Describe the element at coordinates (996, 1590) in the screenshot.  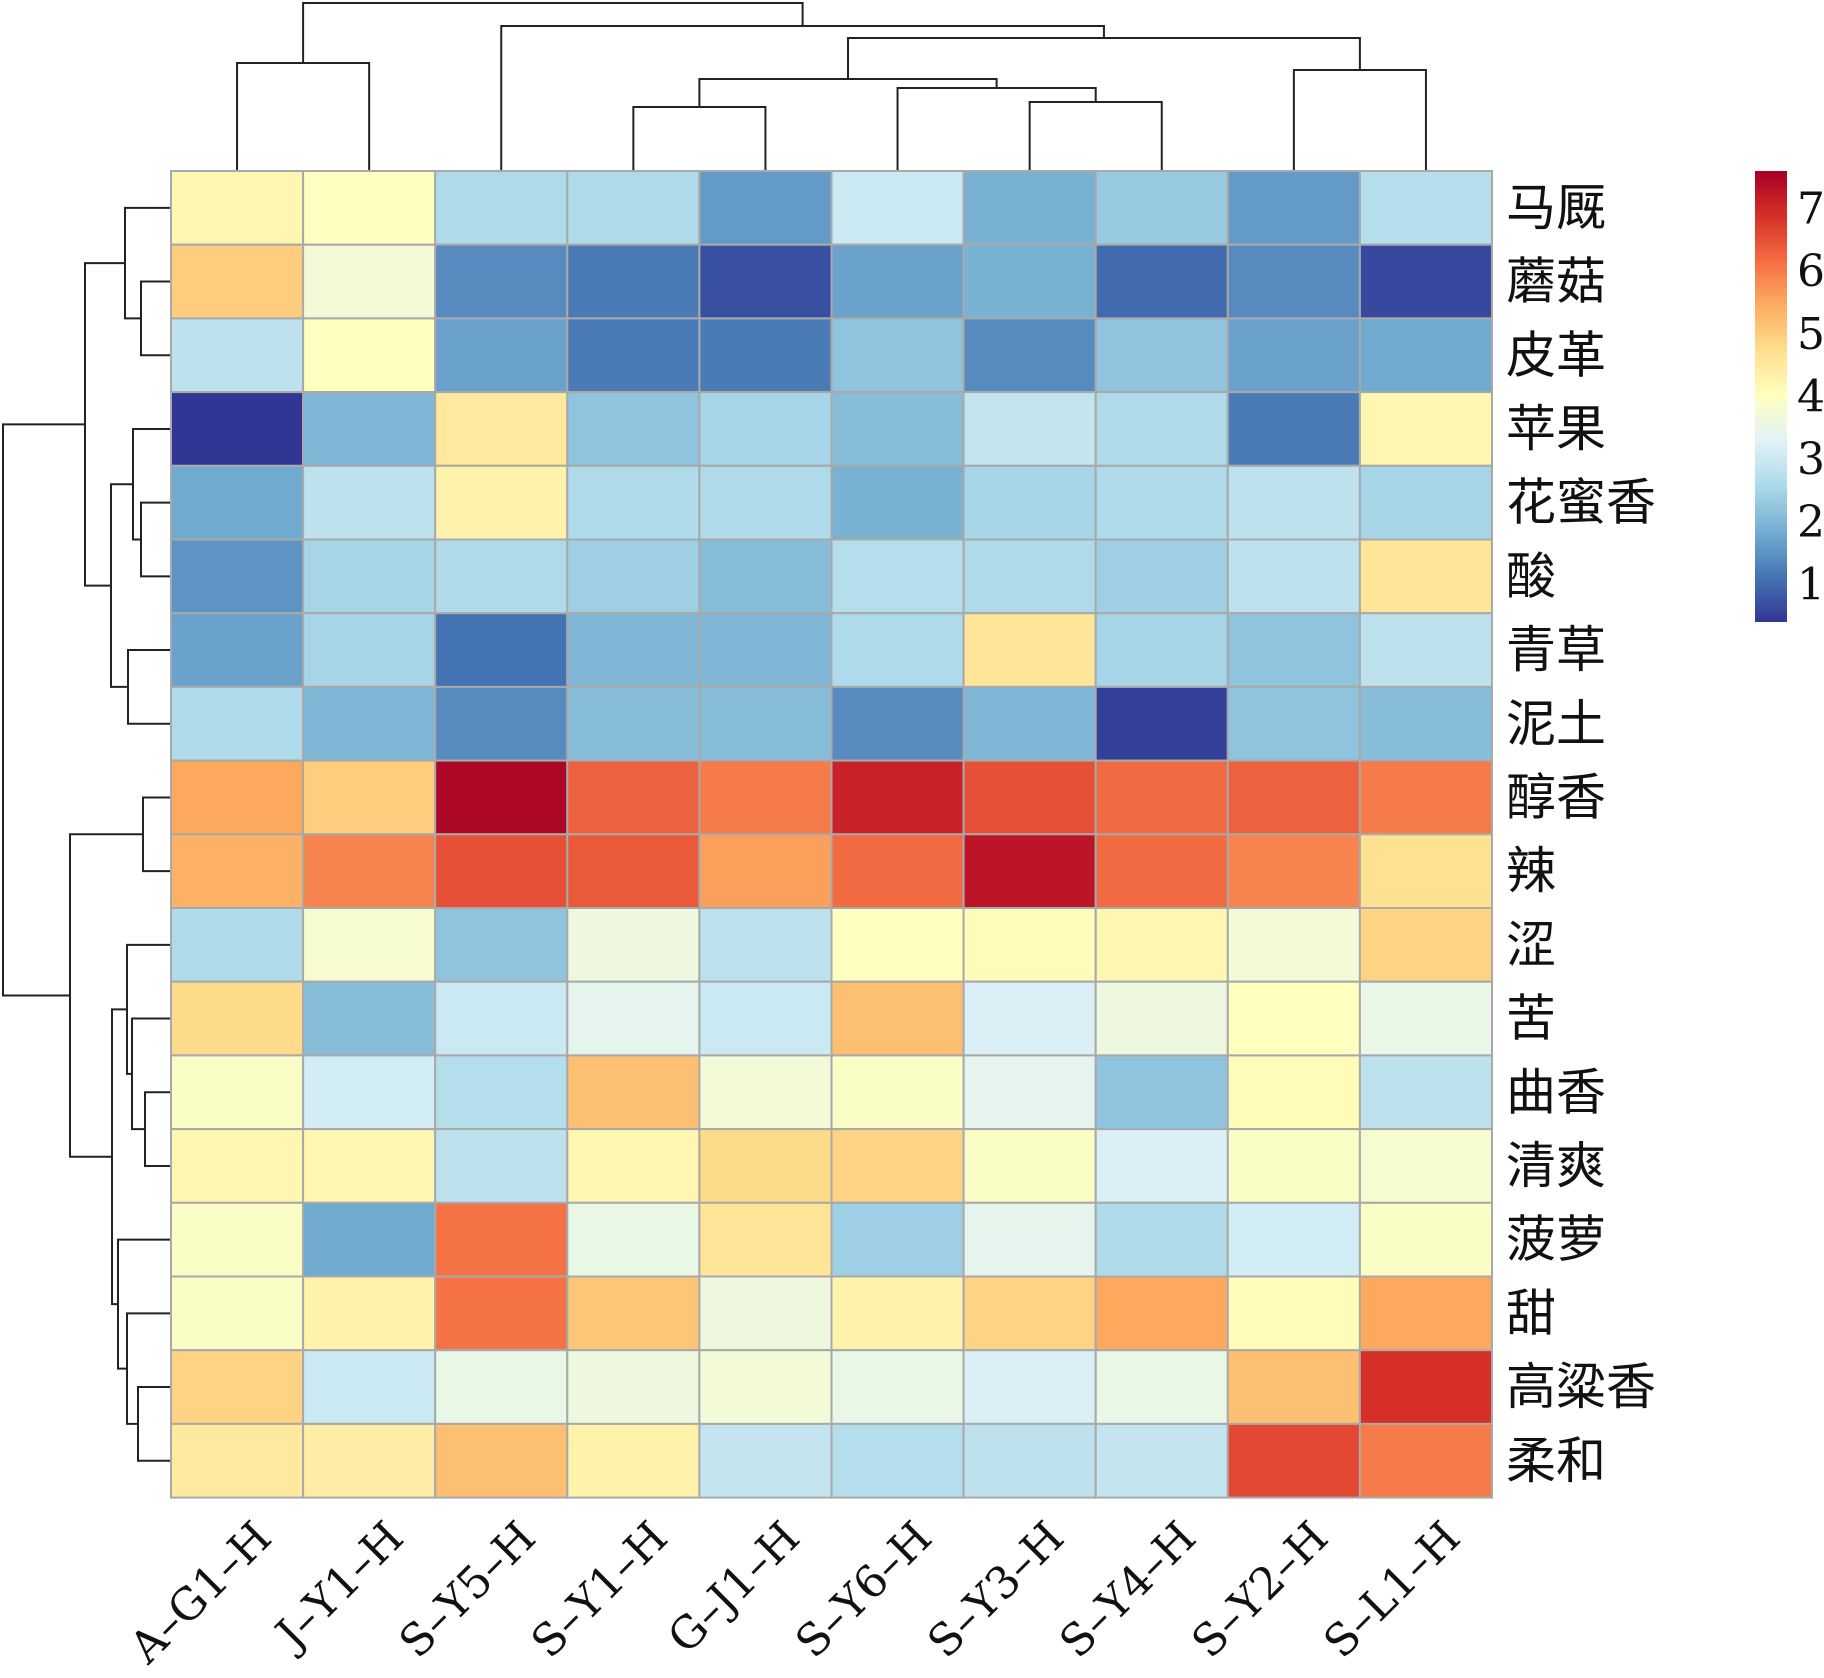
I see `column-label: S–Y3–H` at that location.